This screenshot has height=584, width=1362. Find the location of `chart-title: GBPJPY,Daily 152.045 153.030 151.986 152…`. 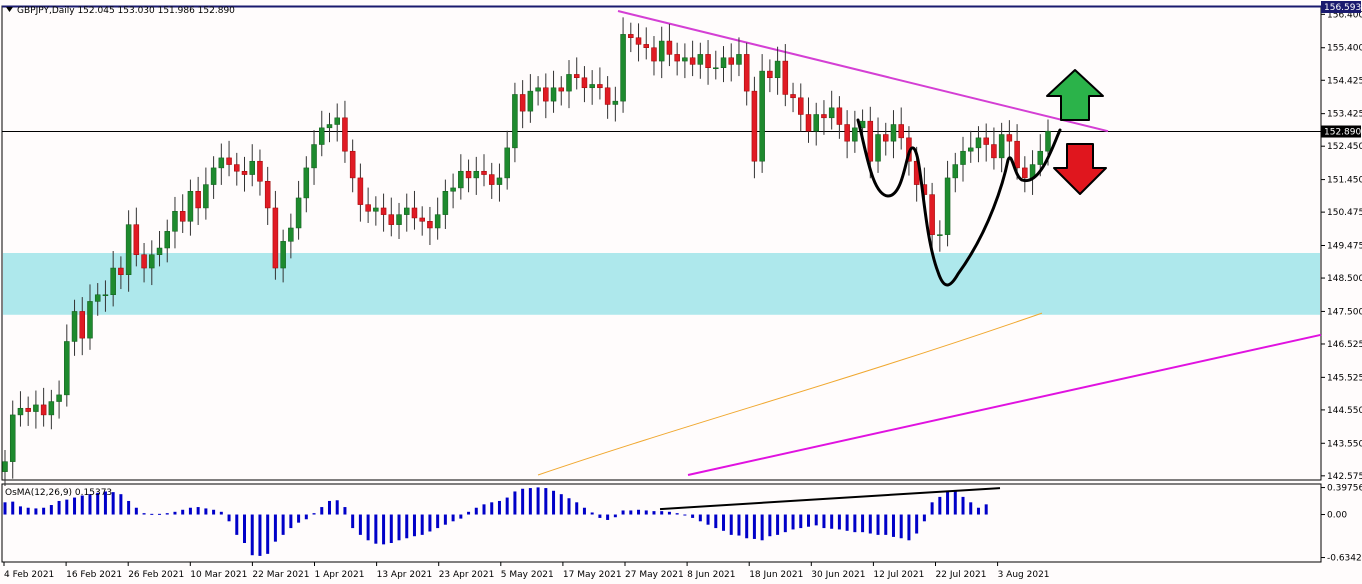

chart-title: GBPJPY,Daily 152.045 153.030 151.986 152… is located at coordinates (126, 11).